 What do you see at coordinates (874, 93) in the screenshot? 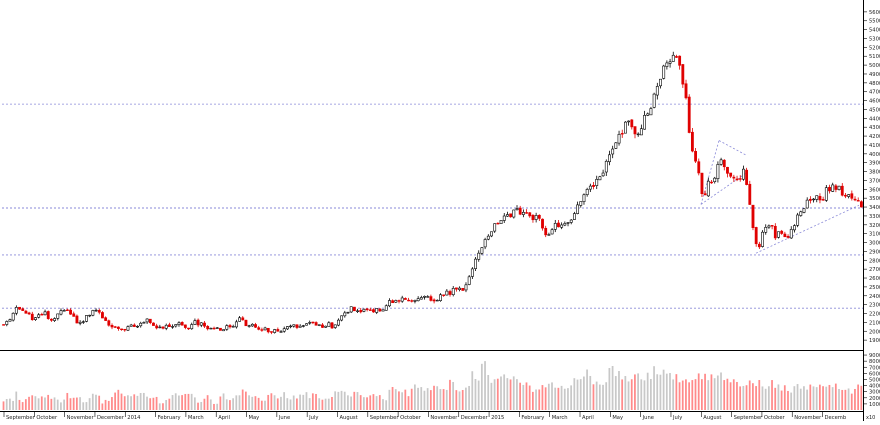
I see `price-tick-label: 4700` at bounding box center [874, 93].